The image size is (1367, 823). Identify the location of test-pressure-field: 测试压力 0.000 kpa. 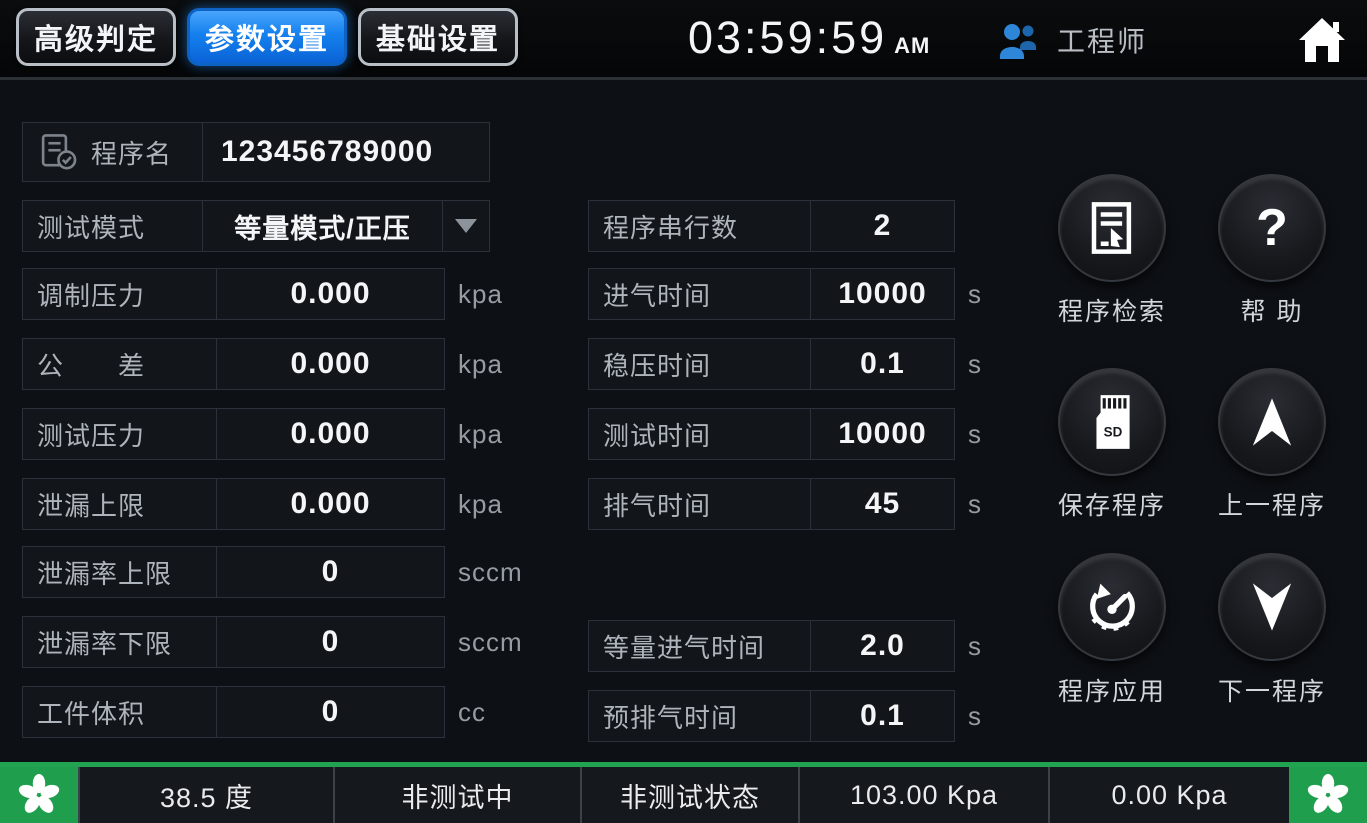
(262, 434).